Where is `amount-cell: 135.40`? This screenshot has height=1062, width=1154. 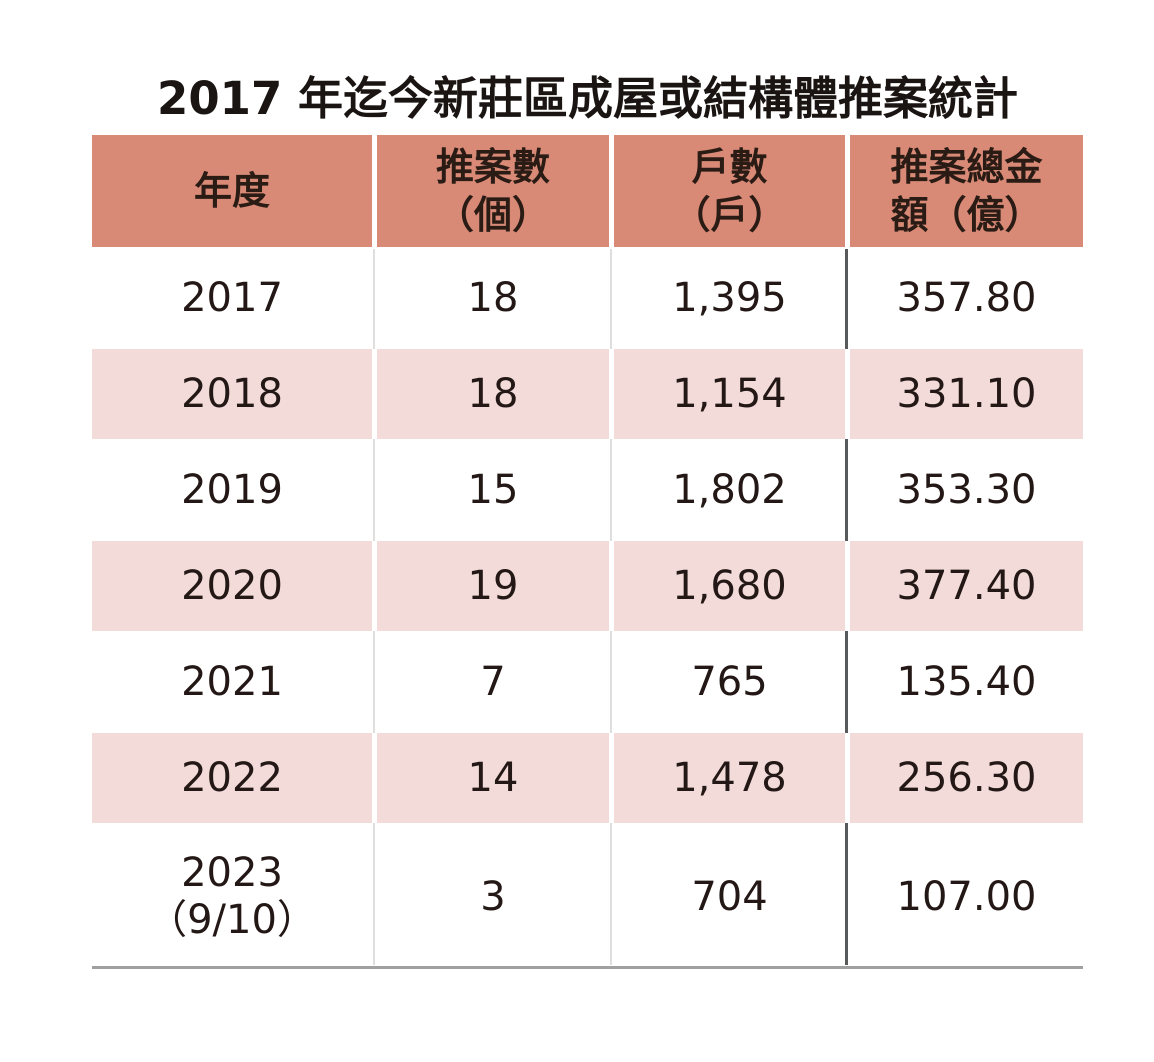 amount-cell: 135.40 is located at coordinates (966, 682).